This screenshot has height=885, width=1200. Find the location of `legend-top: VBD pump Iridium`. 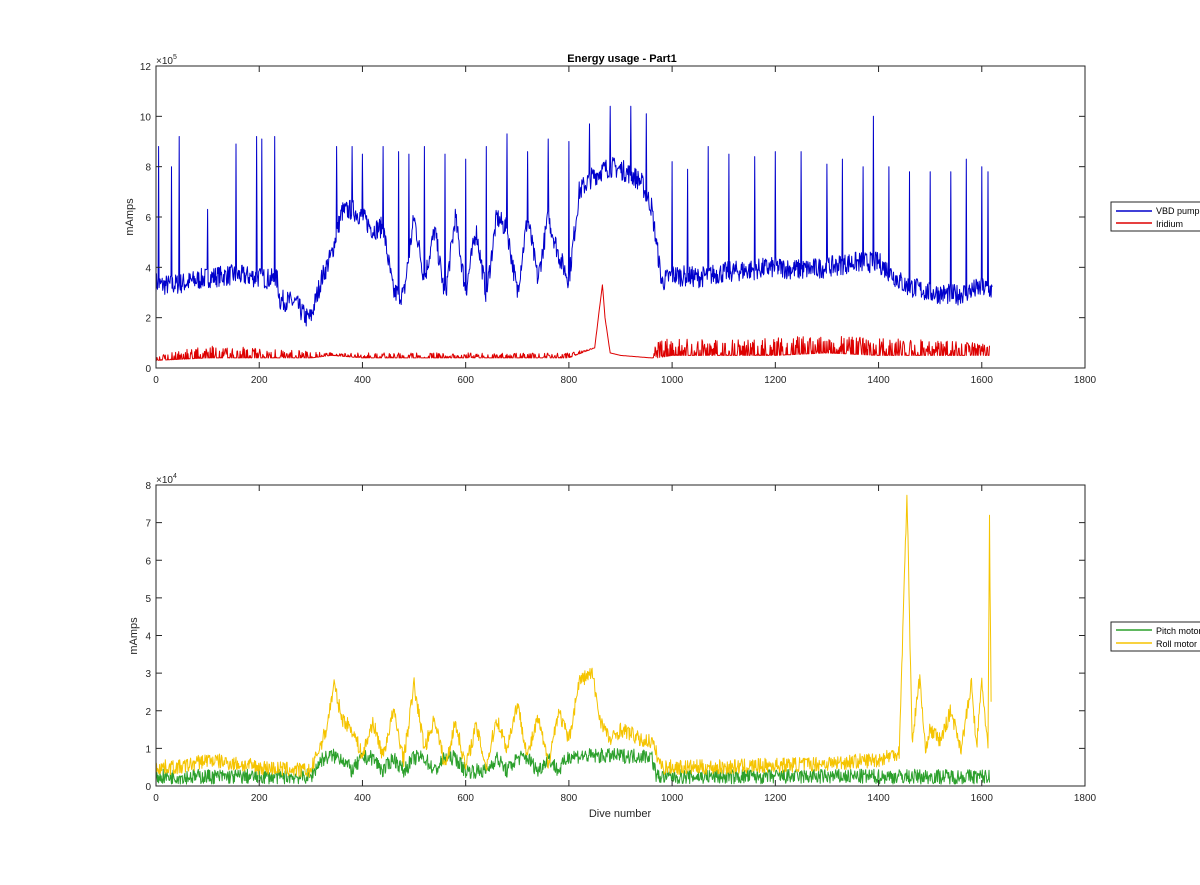

legend-top: VBD pump Iridium is located at coordinates (1155, 216).